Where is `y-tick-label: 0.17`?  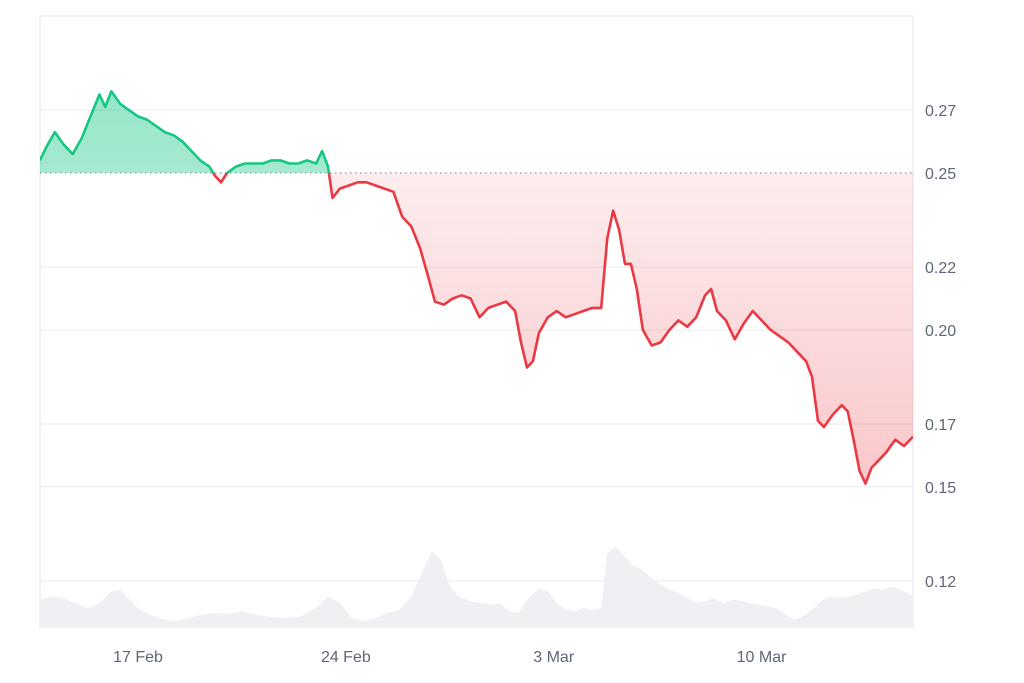 y-tick-label: 0.17 is located at coordinates (940, 425).